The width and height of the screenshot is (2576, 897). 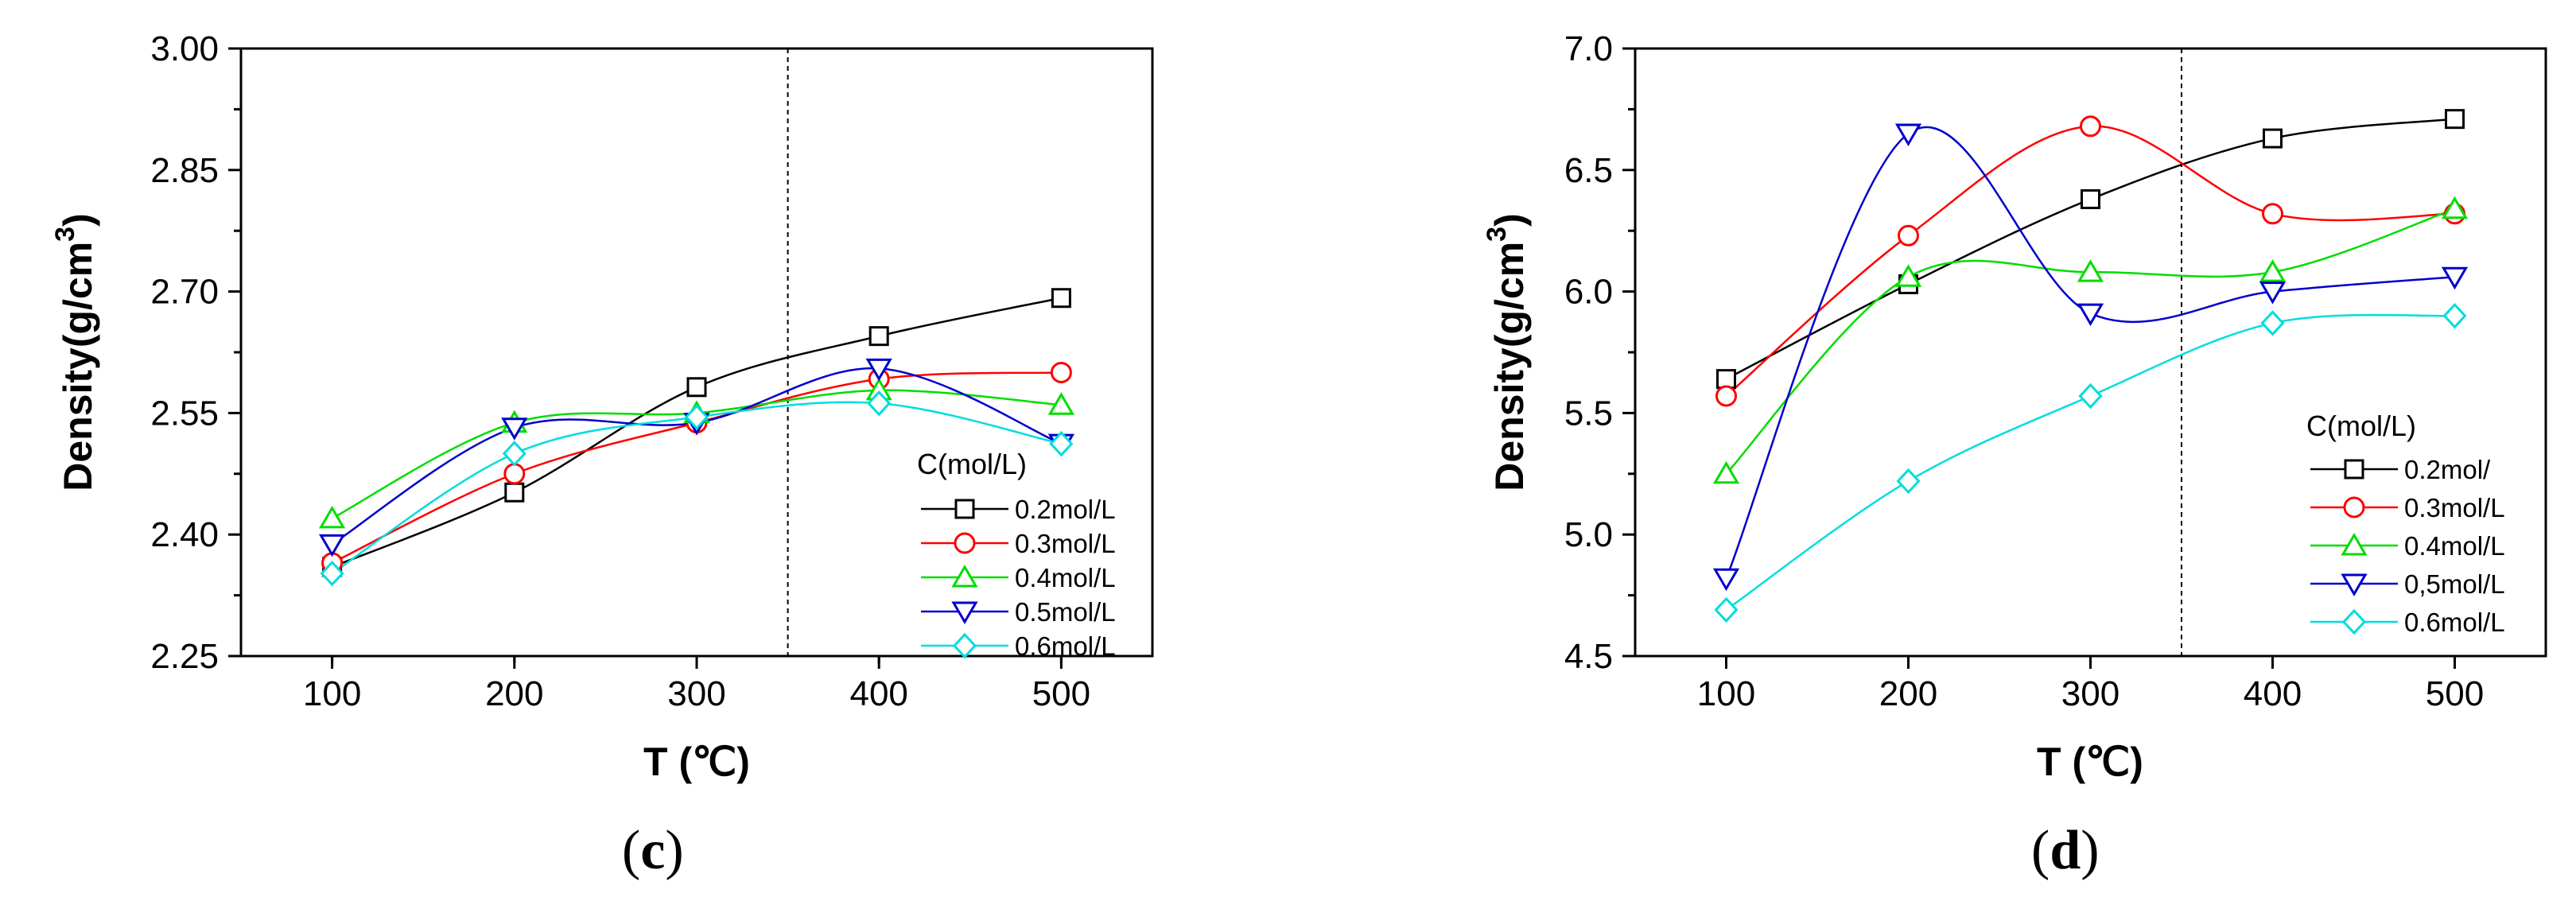 I want to click on y-tick-label: 6.0, so click(x=1588, y=292).